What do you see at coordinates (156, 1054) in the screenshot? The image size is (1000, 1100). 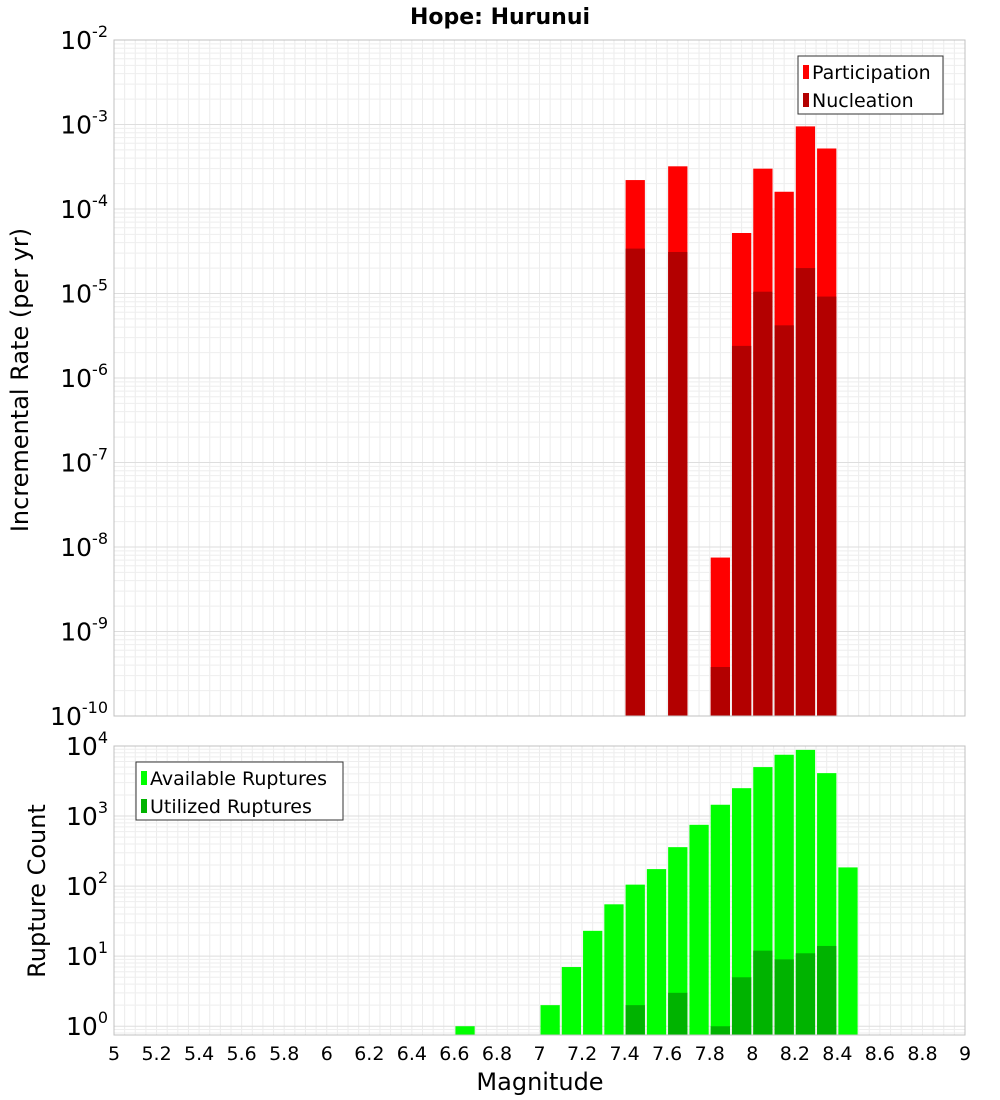 I see `x-tick-label: 5.2` at bounding box center [156, 1054].